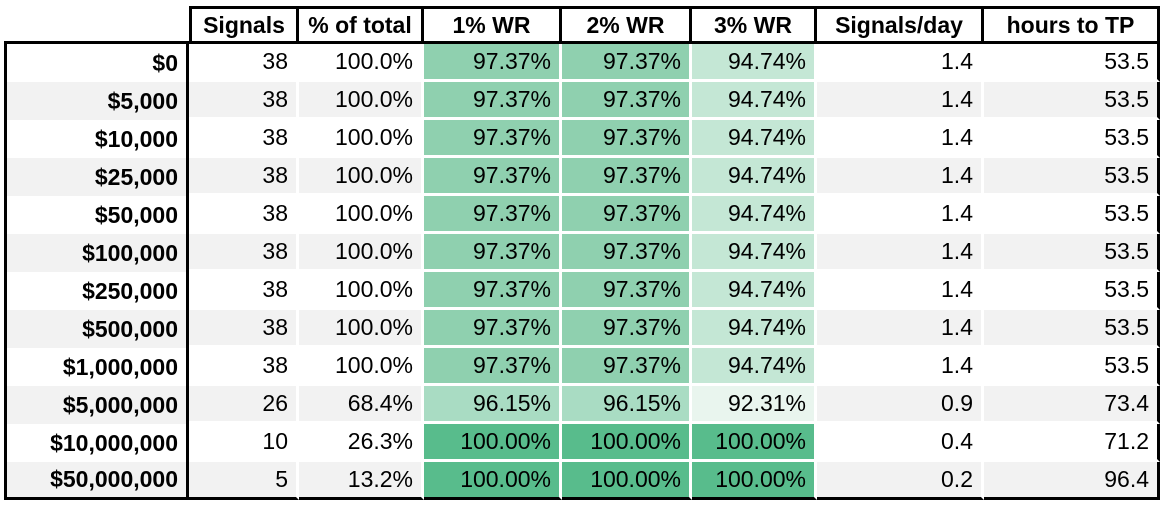 Image resolution: width=1168 pixels, height=508 pixels. I want to click on signals-cell: 10, so click(244, 443).